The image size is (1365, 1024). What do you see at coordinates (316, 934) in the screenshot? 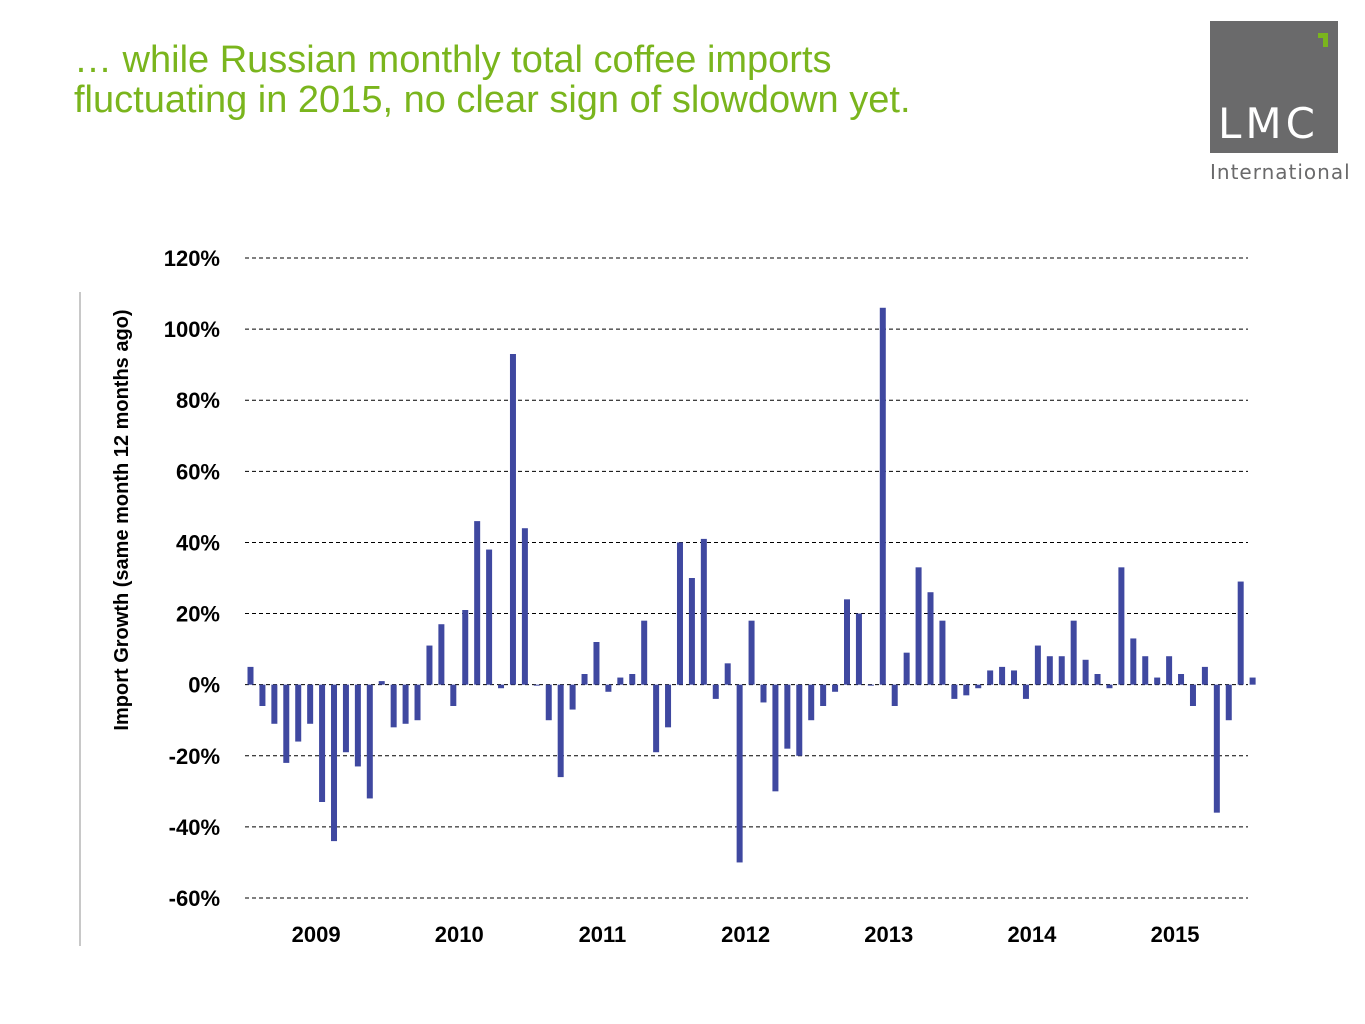
I see `x-tick-label: 2009` at bounding box center [316, 934].